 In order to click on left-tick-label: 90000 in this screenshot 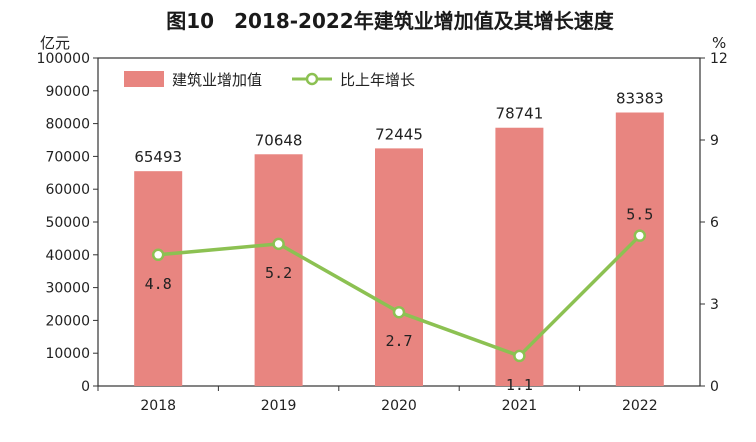, I will do `click(67, 92)`.